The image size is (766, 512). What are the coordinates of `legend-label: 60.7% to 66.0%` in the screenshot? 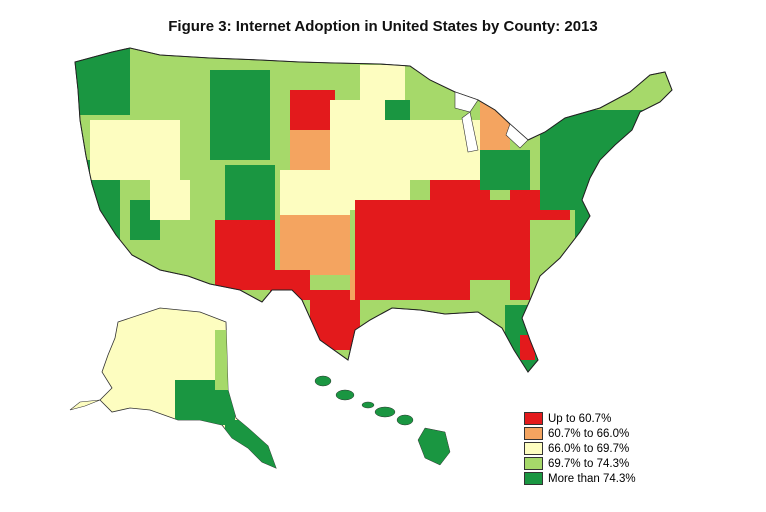 It's located at (589, 433).